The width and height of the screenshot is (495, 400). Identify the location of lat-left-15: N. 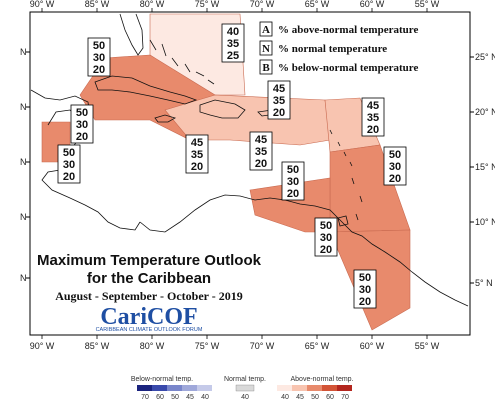
(23, 162).